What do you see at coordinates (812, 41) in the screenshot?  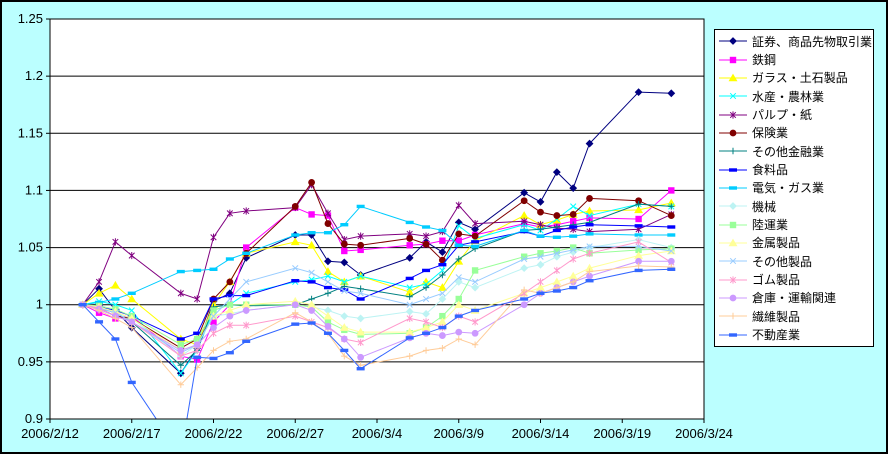 I see `legend-label: 証券、商品先物取引業` at bounding box center [812, 41].